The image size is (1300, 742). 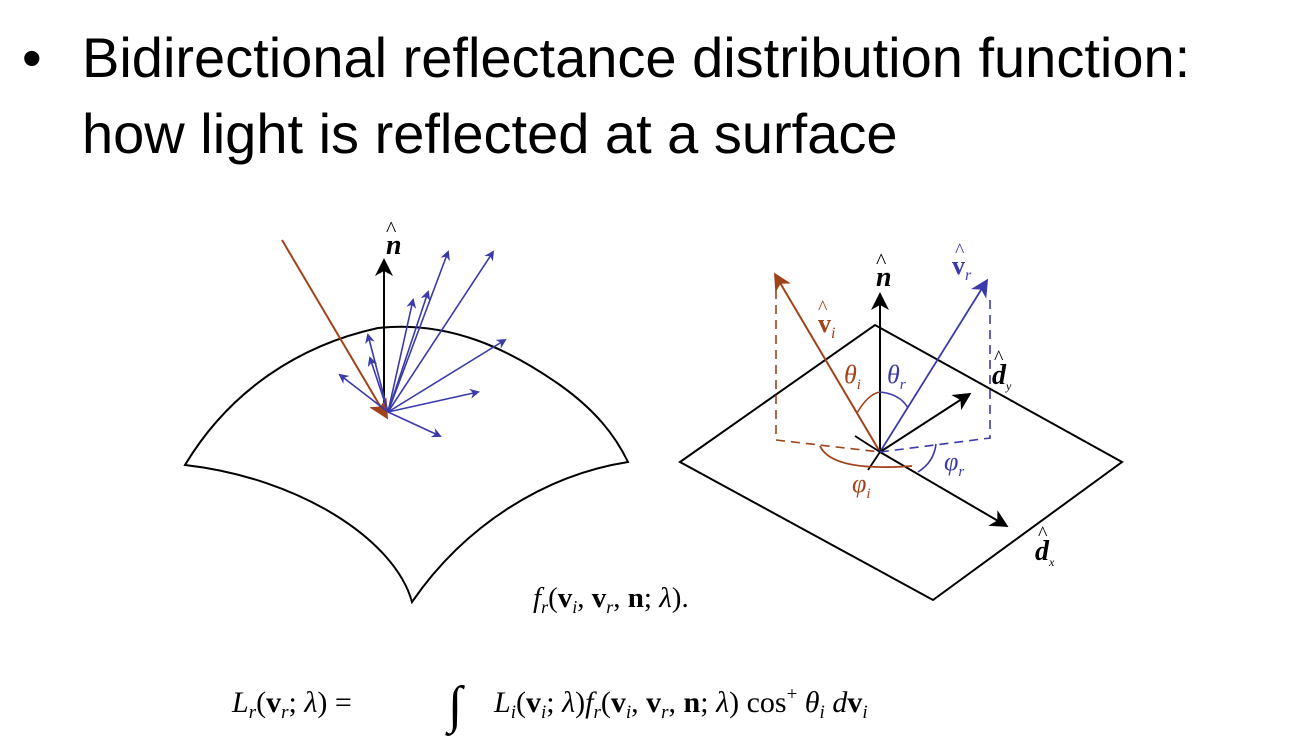 What do you see at coordinates (334, 702) in the screenshot?
I see `re-close-eq: ) =` at bounding box center [334, 702].